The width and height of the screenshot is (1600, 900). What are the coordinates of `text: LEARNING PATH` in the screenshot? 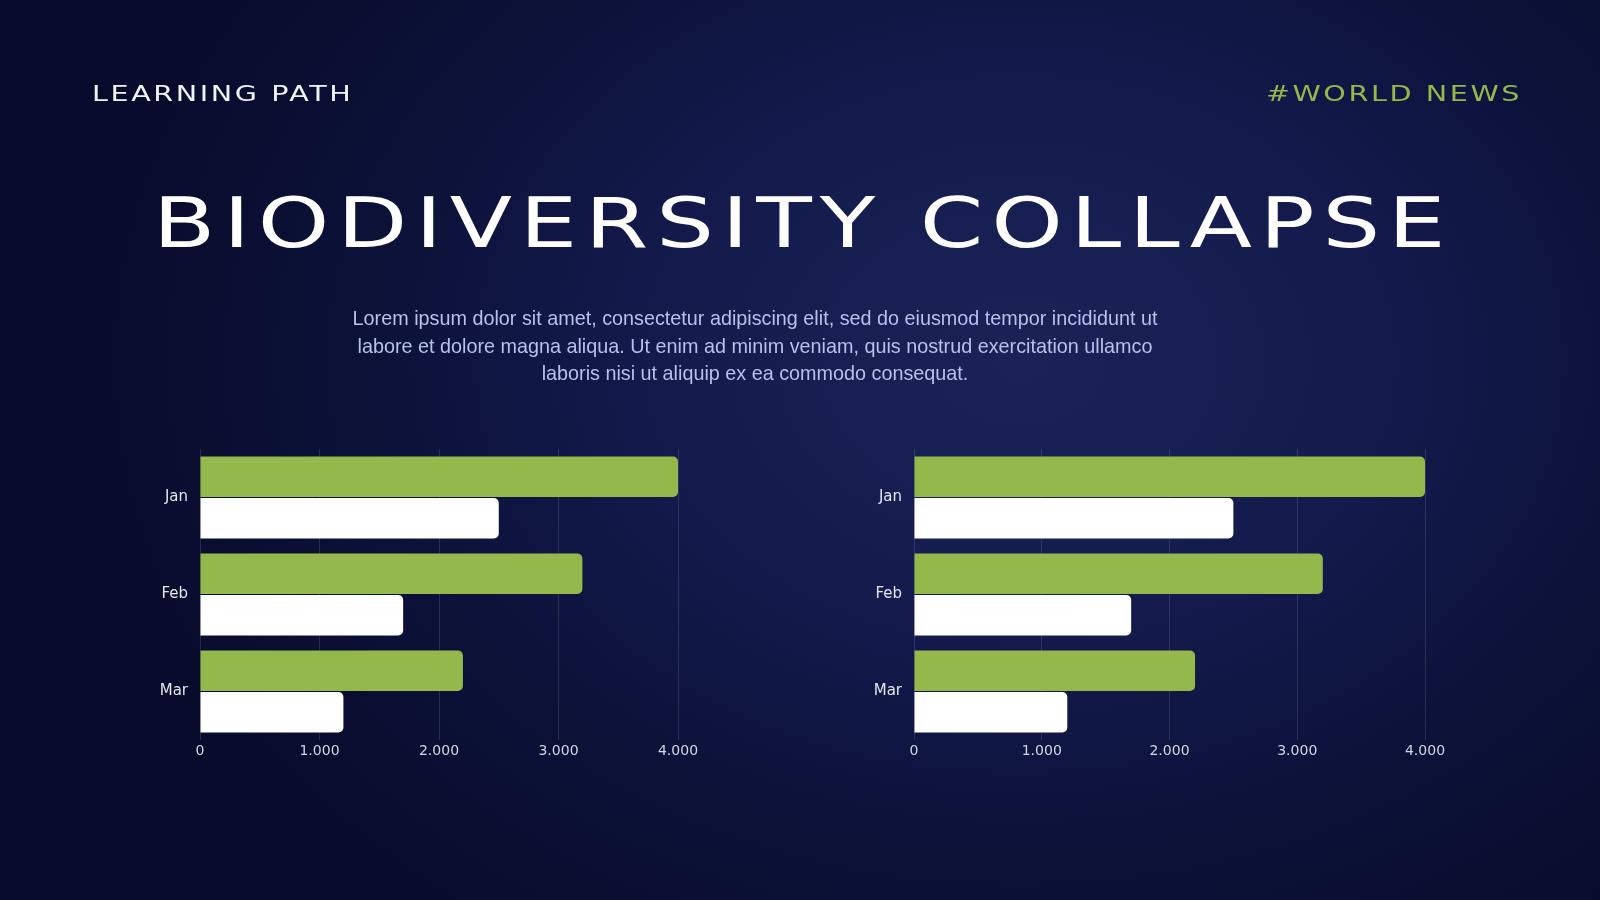 It's located at (223, 93).